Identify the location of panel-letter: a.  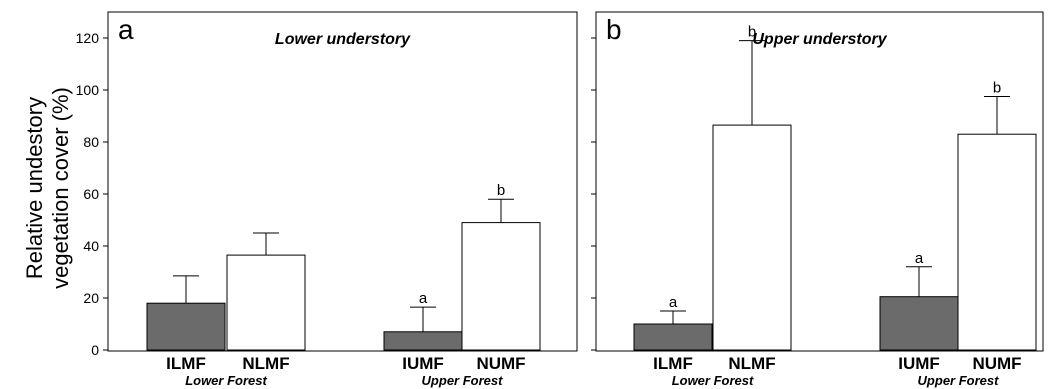
(126, 29).